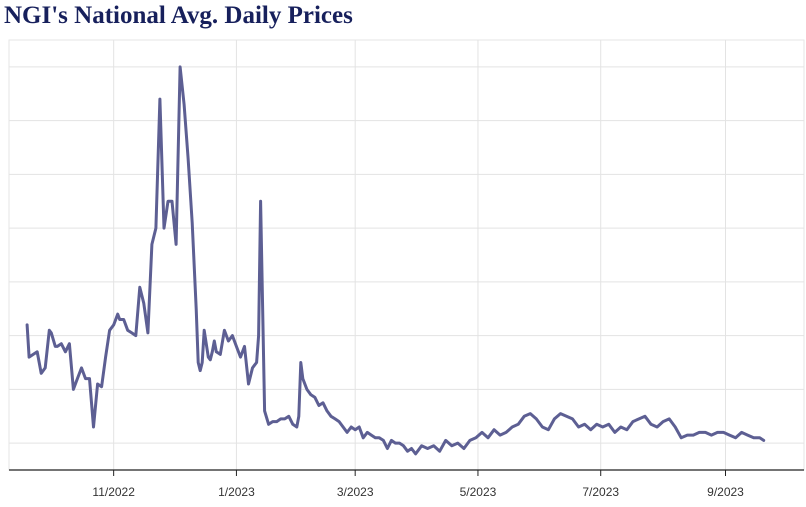 This screenshot has height=507, width=806. Describe the element at coordinates (725, 492) in the screenshot. I see `x-tick-label: 9/2023` at that location.